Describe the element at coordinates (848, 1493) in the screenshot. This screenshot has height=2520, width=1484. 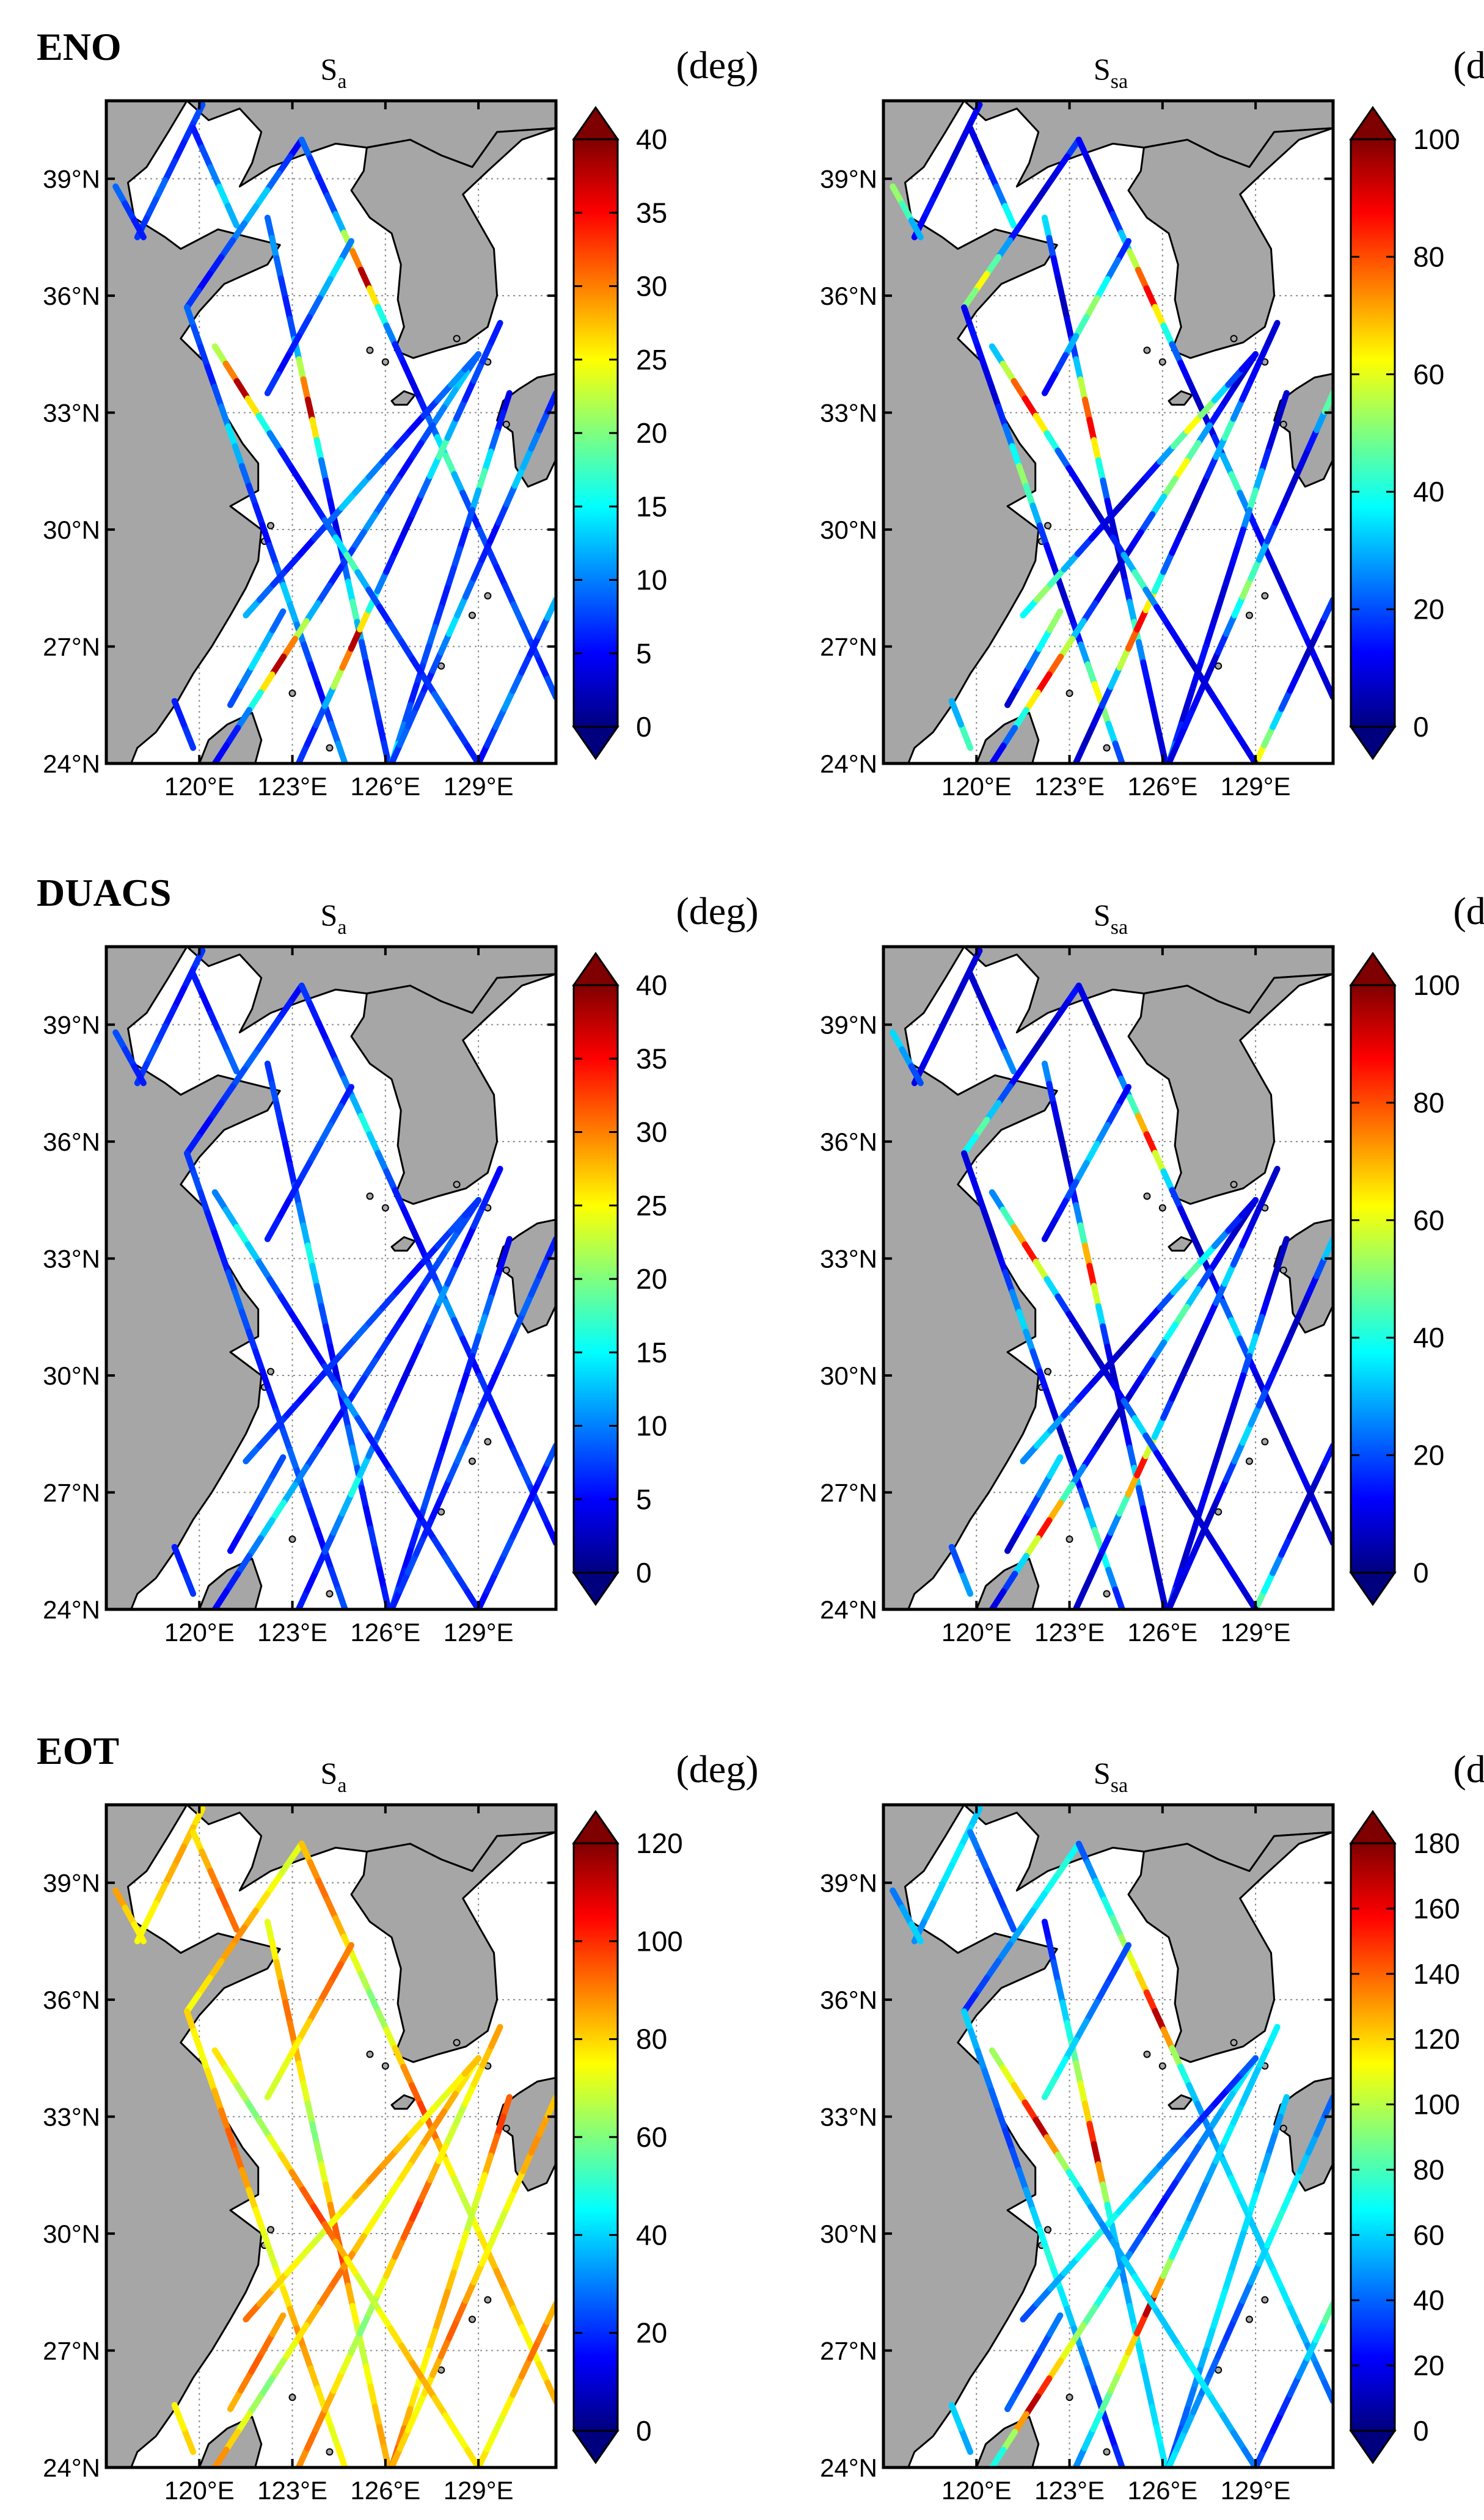
I see `lat-tick-label: 27°N` at that location.